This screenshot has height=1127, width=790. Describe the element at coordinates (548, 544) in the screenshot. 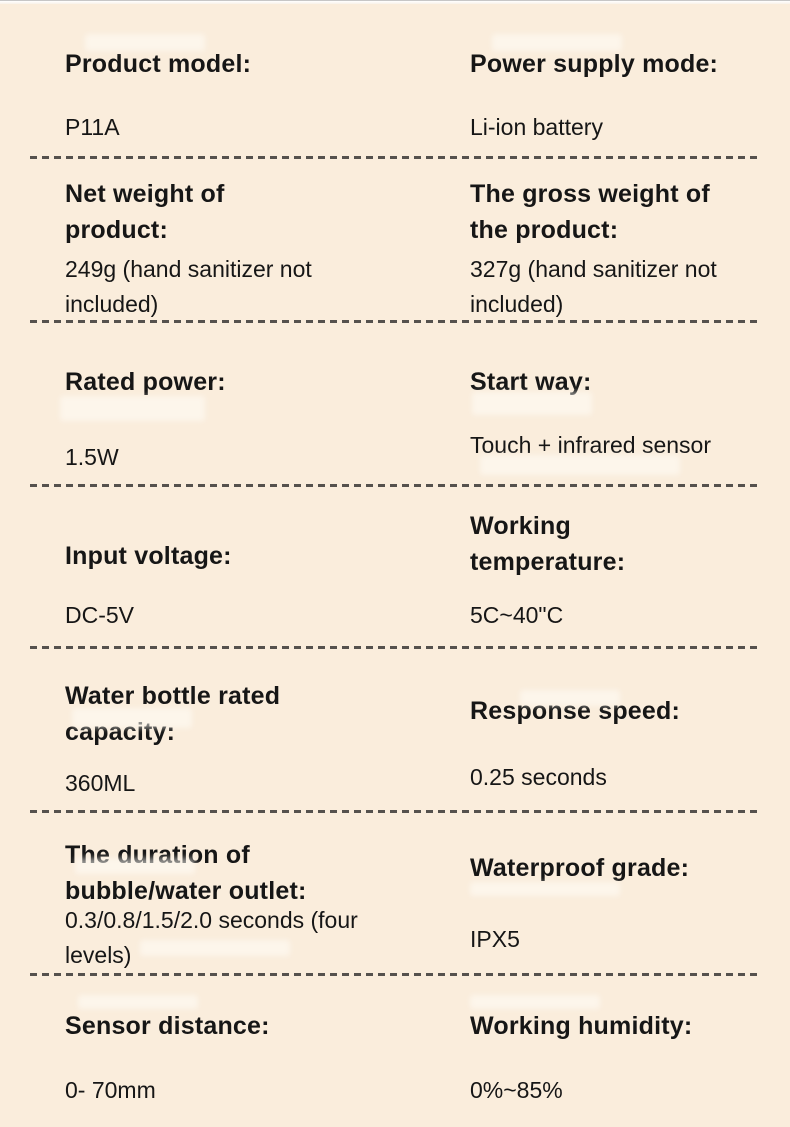

I see `working-temperature-label: Working temperature:` at that location.